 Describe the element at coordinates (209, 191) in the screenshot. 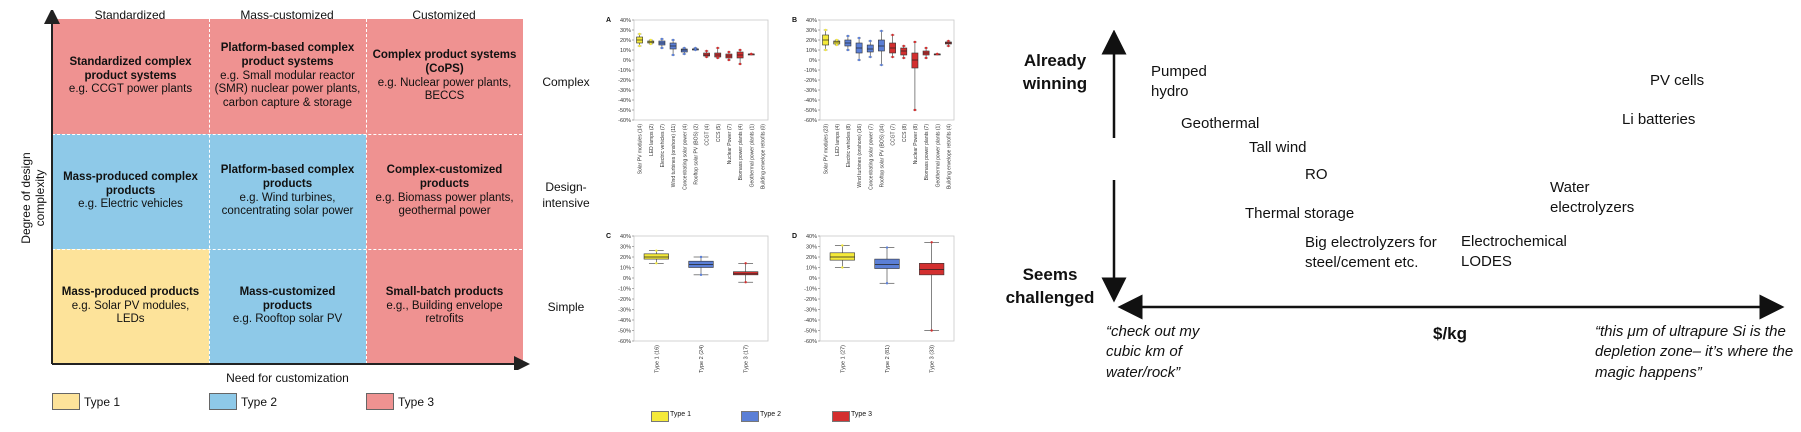

I see `grid-divider` at that location.